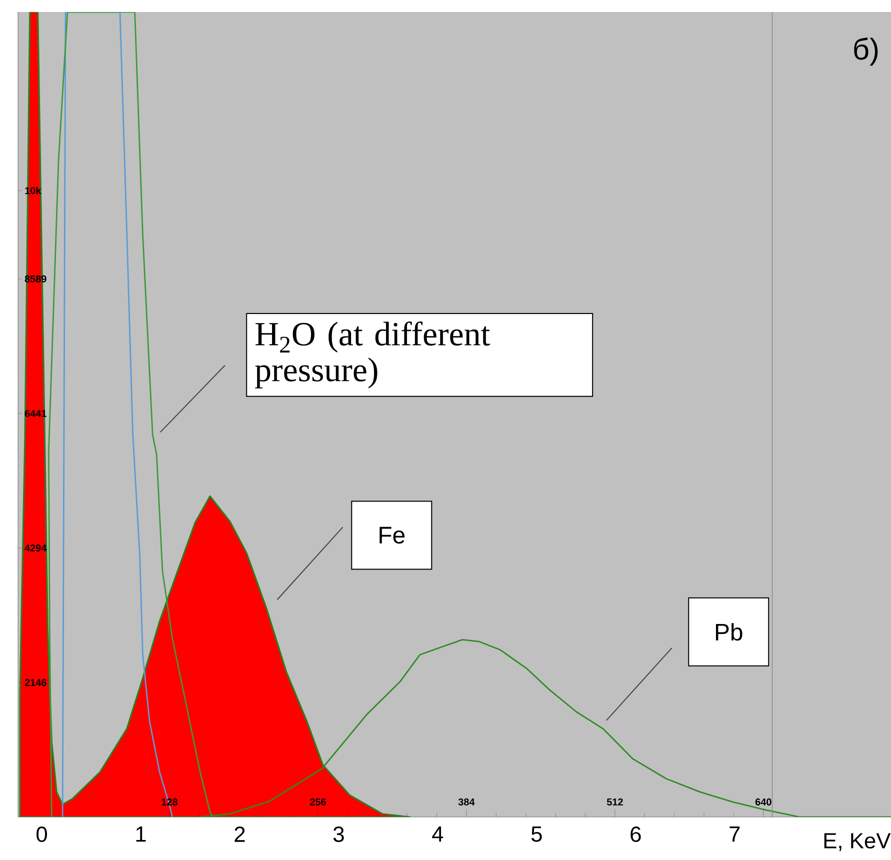 This screenshot has width=891, height=860. What do you see at coordinates (239, 834) in the screenshot?
I see `x-tick-label: 2` at bounding box center [239, 834].